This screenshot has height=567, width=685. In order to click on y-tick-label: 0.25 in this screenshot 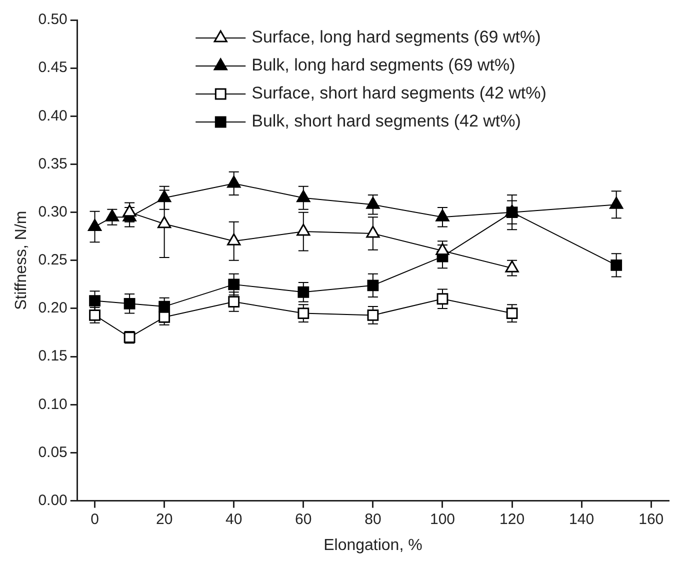, I will do `click(53, 260)`.